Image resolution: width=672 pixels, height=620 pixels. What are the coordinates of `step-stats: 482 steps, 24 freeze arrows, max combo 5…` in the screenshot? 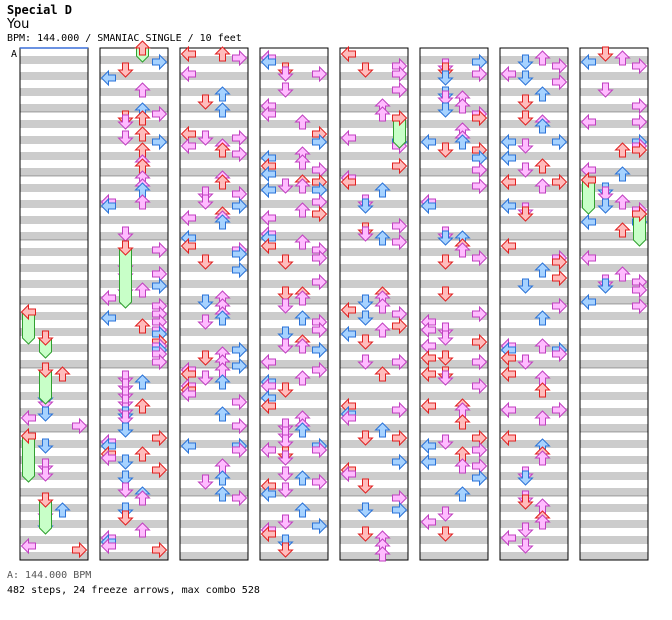 It's located at (133, 590).